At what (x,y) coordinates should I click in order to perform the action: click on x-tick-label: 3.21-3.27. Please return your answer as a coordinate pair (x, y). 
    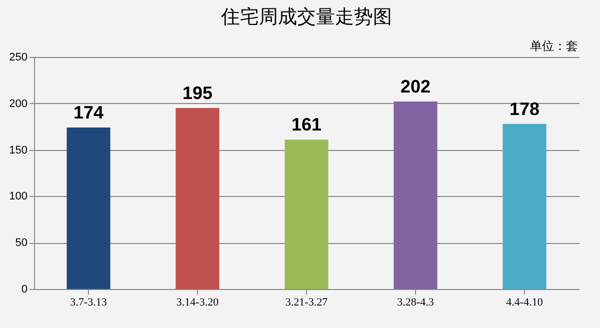
    Looking at the image, I should click on (306, 302).